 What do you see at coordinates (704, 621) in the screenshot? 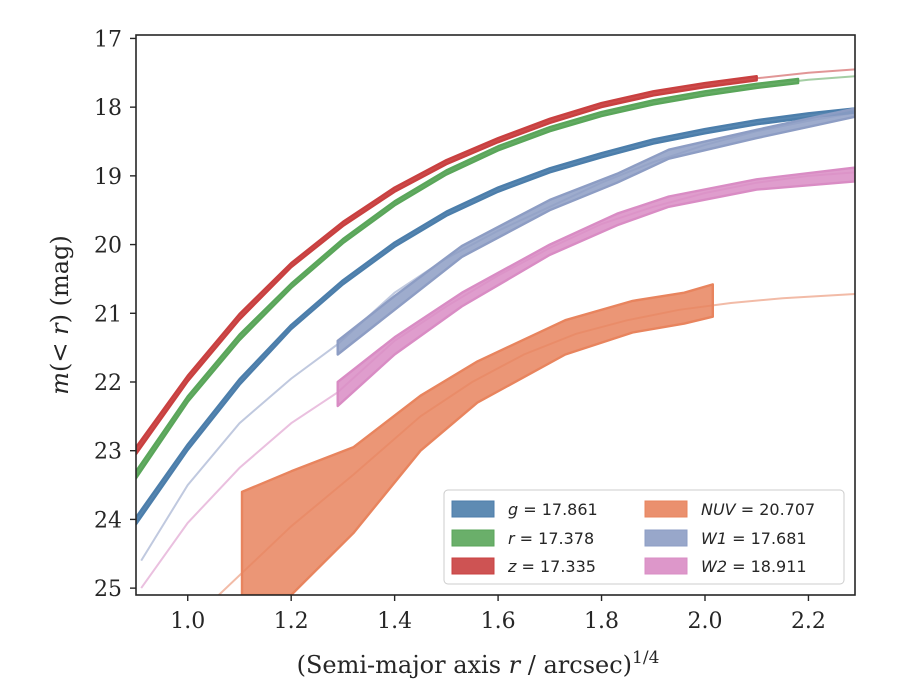
I see `x-tick-label: 2.0` at bounding box center [704, 621].